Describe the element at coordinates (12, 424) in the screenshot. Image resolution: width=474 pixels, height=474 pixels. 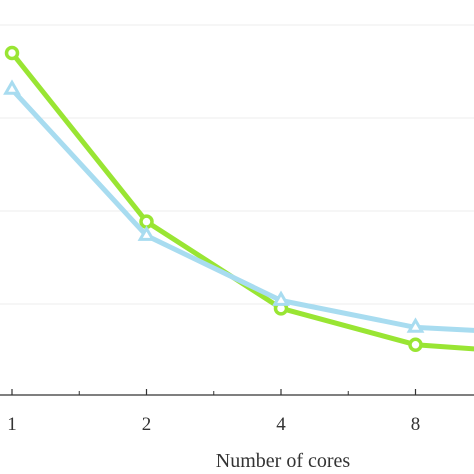
I see `x-tick-label-1: 1` at that location.